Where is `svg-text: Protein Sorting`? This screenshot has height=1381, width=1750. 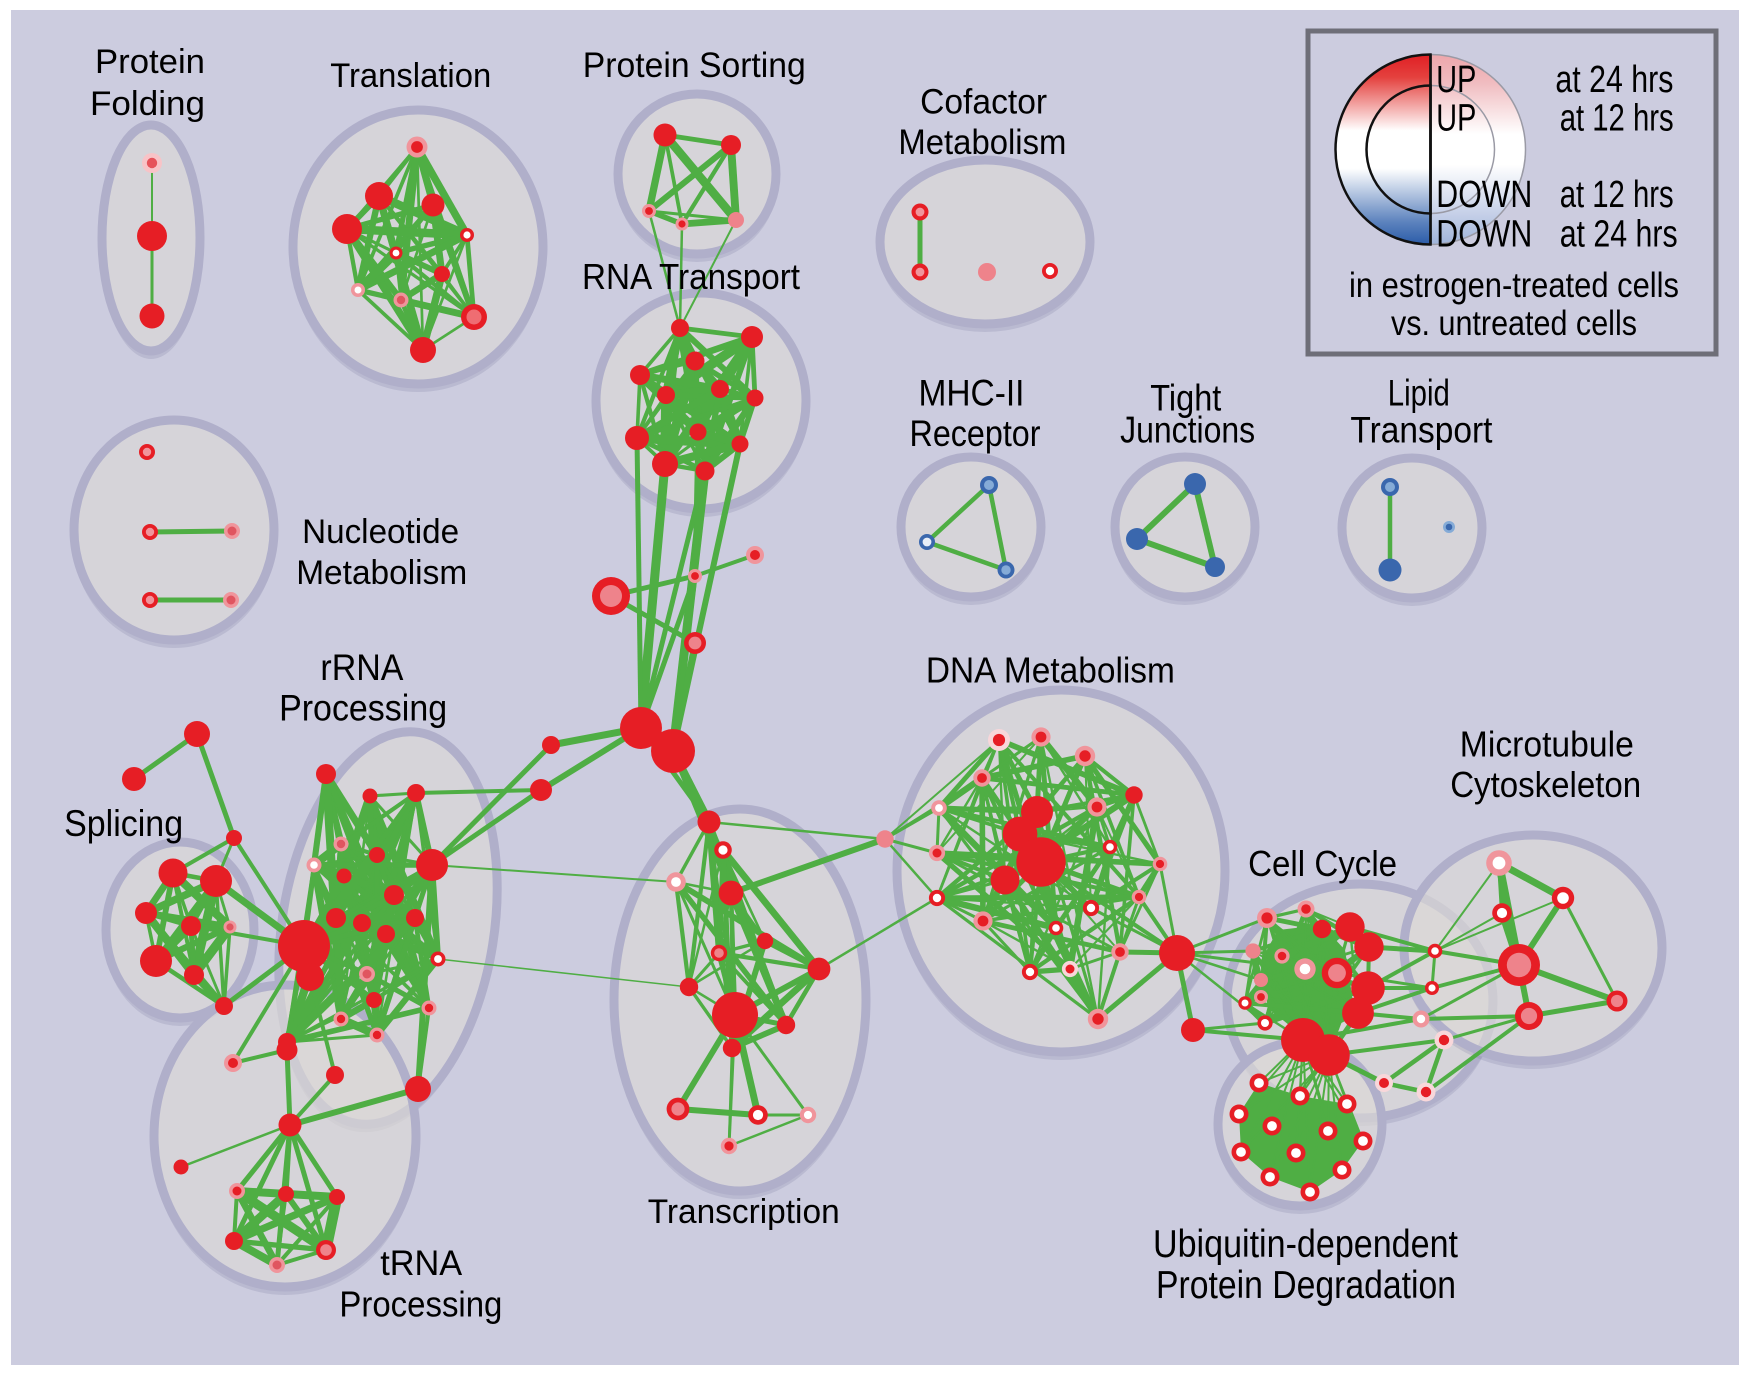
svg-text: Protein Sorting is located at coordinates (694, 65).